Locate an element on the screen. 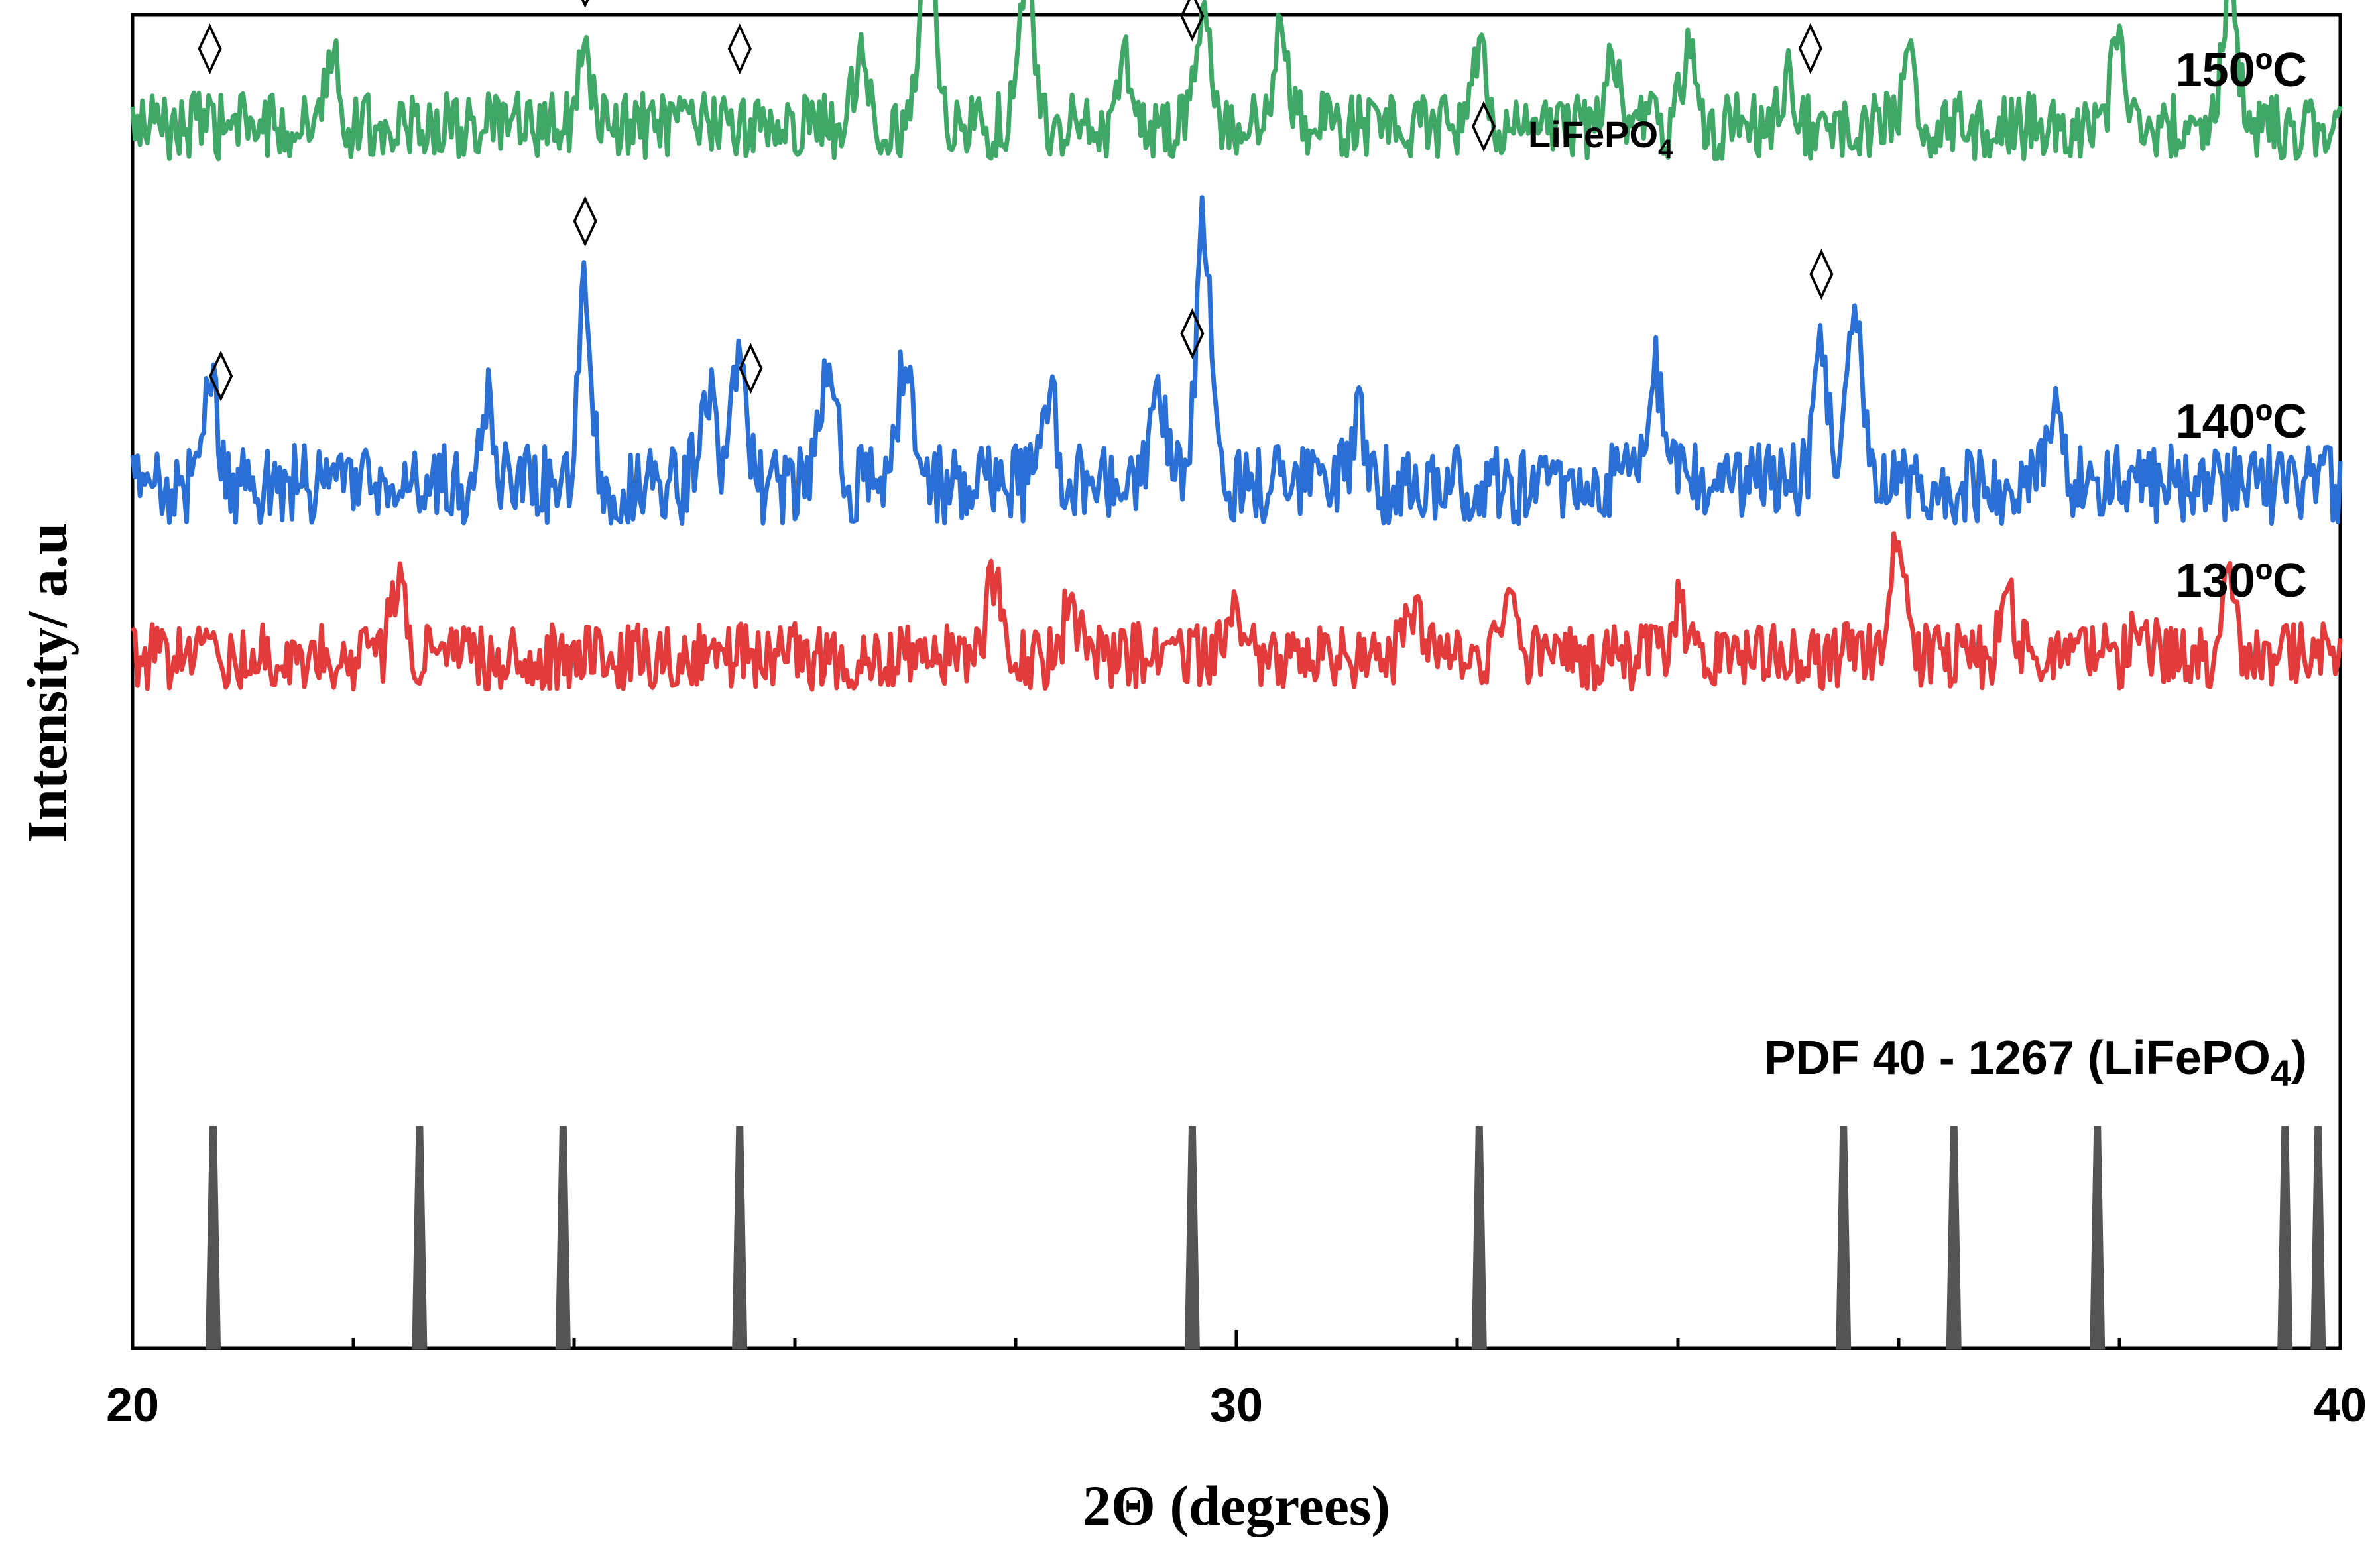 This screenshot has height=1550, width=2380. series-label: 150ºC is located at coordinates (2241, 70).